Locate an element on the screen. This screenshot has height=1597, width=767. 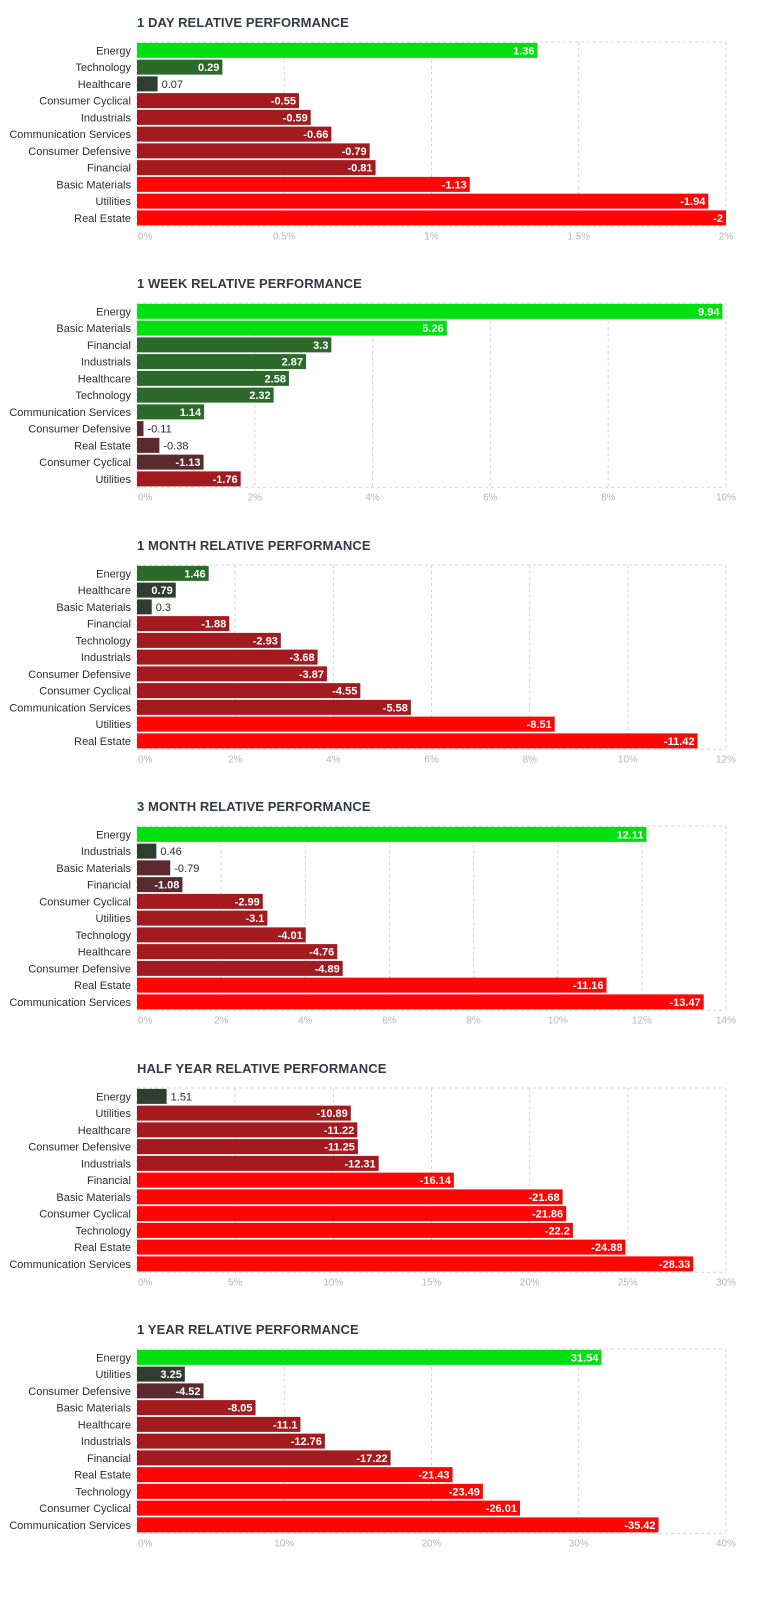
x-tick-label: 20% is located at coordinates (431, 1543).